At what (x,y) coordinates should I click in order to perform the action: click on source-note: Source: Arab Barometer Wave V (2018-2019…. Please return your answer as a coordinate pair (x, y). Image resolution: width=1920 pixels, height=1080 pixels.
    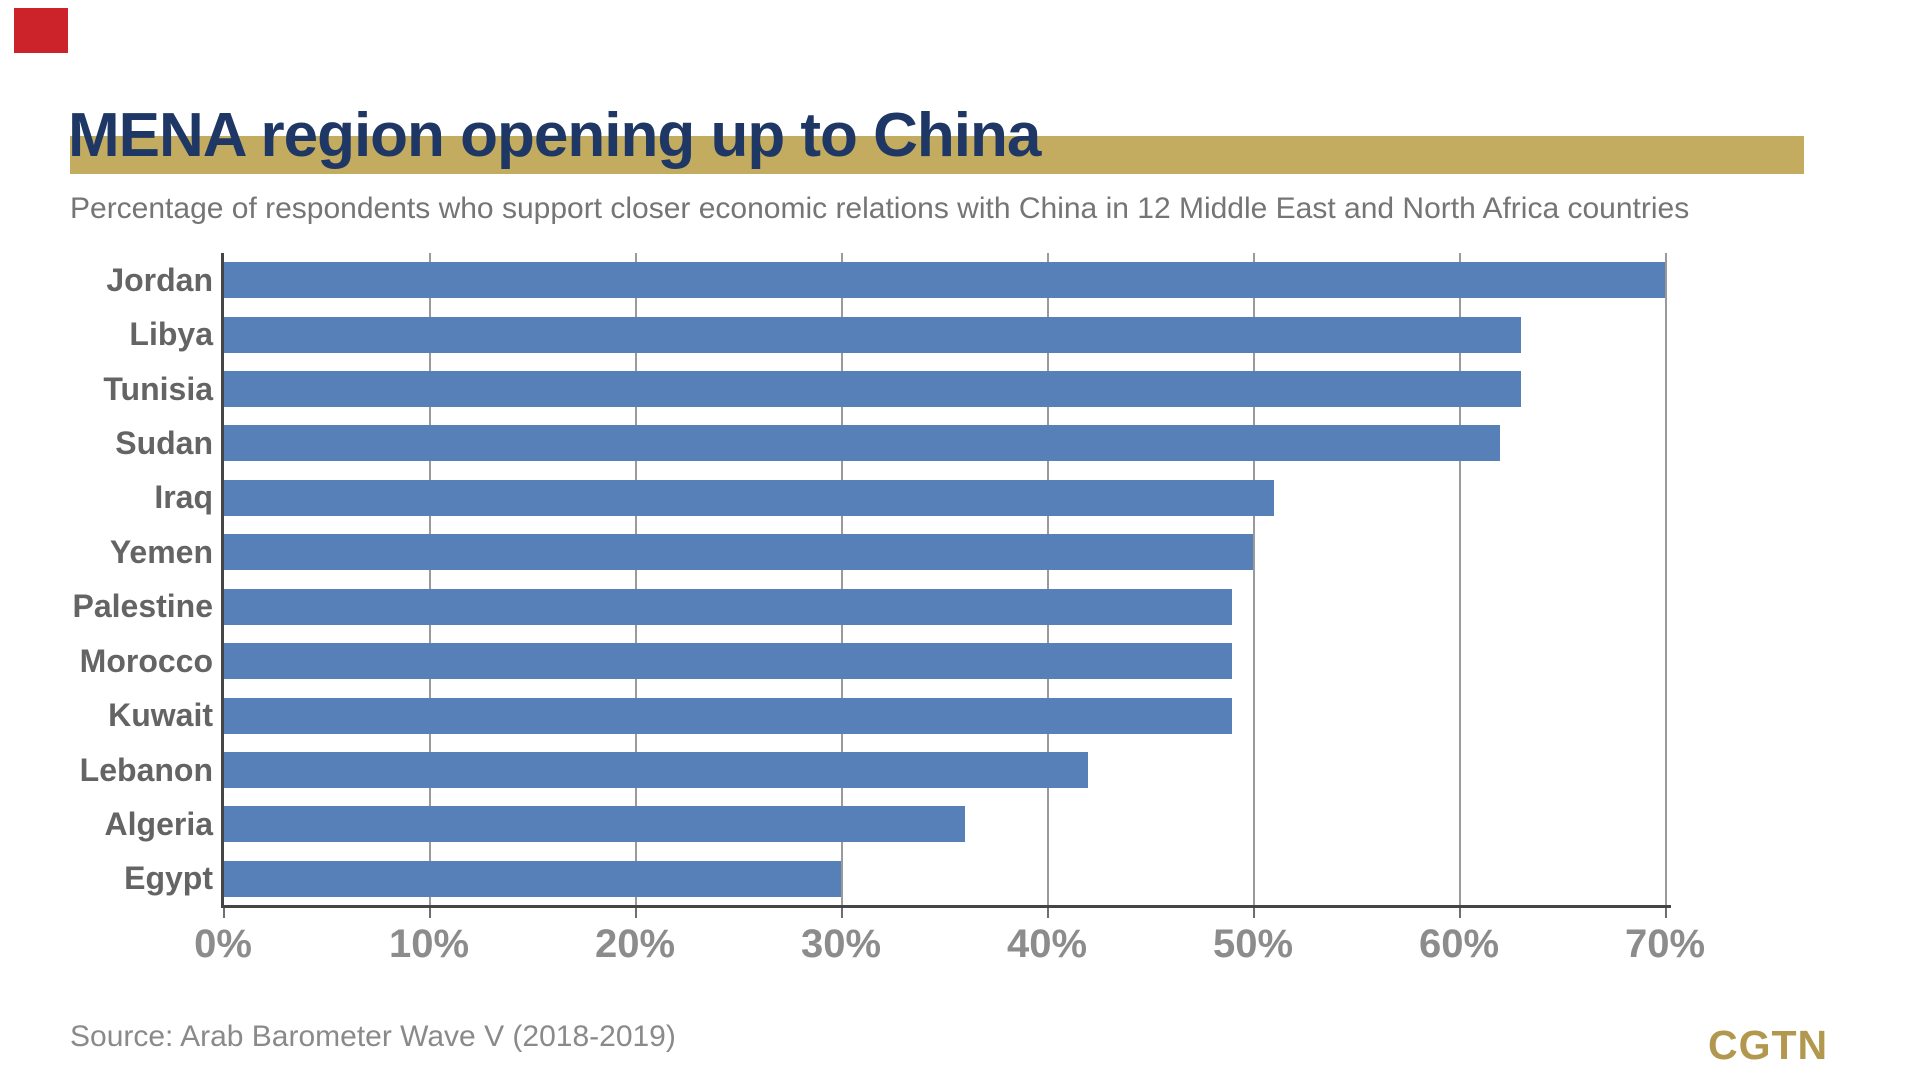
    Looking at the image, I should click on (373, 1036).